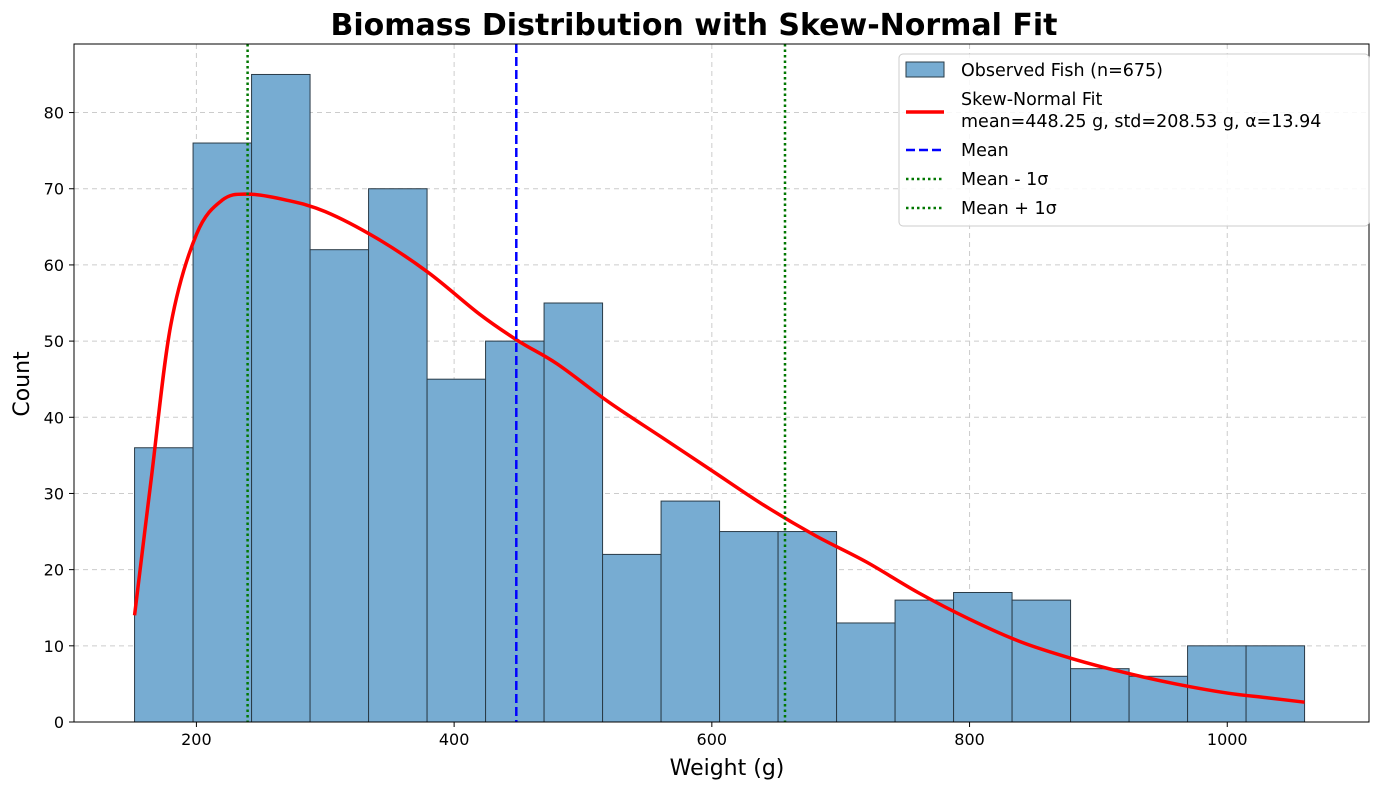  What do you see at coordinates (54, 189) in the screenshot?
I see `y-tick-label: 70` at bounding box center [54, 189].